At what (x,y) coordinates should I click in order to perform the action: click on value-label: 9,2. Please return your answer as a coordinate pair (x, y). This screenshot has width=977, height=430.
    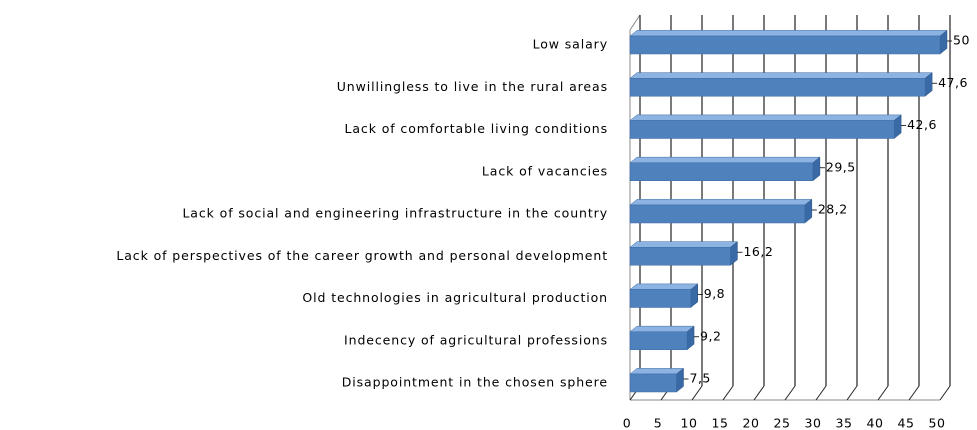
    Looking at the image, I should click on (710, 335).